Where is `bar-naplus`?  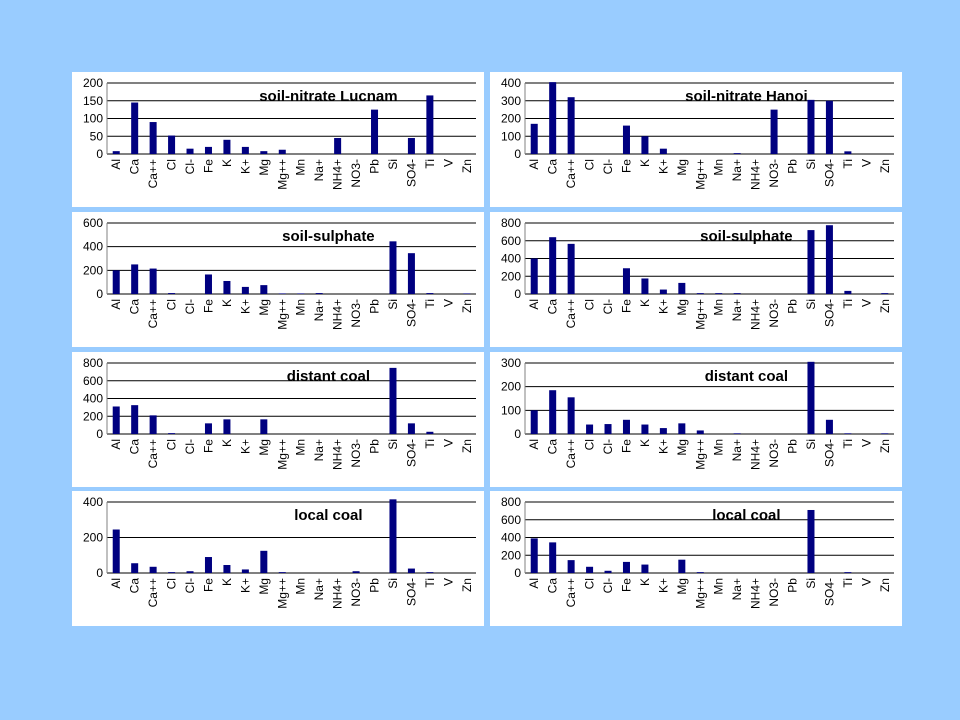 bar-naplus is located at coordinates (737, 433).